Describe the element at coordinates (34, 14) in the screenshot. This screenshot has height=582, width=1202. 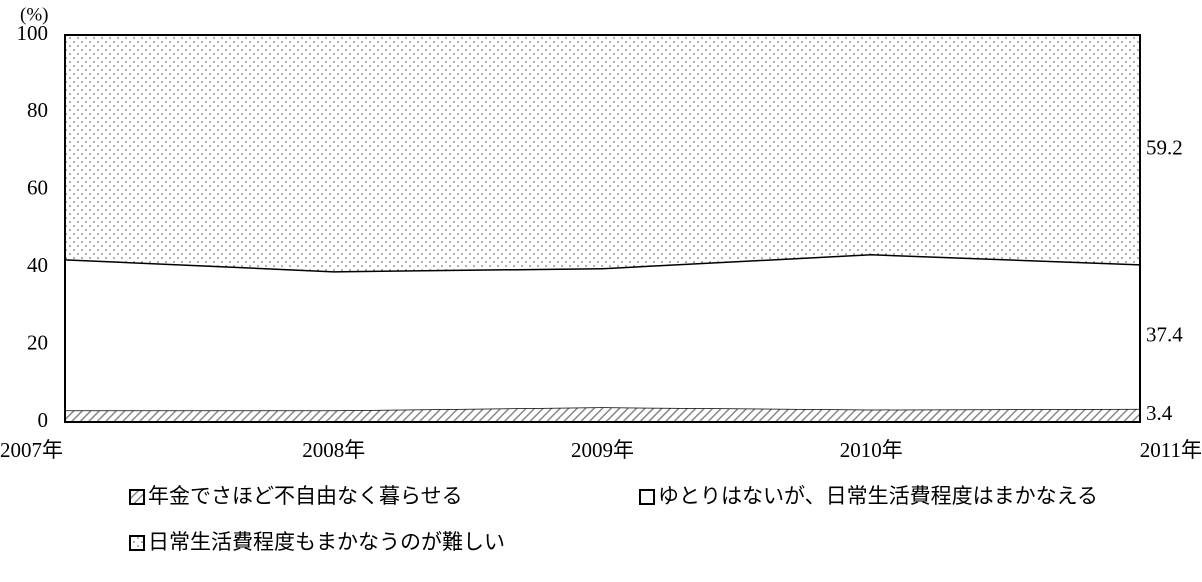
I see `y-axis-label: (%)` at that location.